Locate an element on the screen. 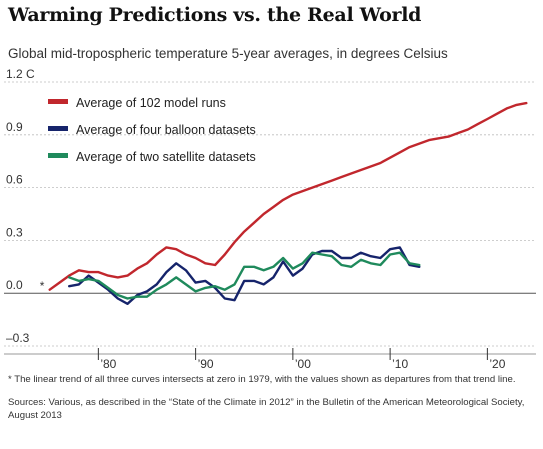 The image size is (543, 449). asterisk-marker: * is located at coordinates (42, 286).